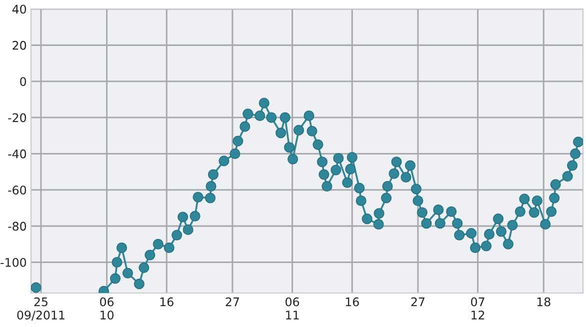 This screenshot has height=327, width=586. What do you see at coordinates (13, 262) in the screenshot?
I see `y-tick-label: -100` at bounding box center [13, 262].